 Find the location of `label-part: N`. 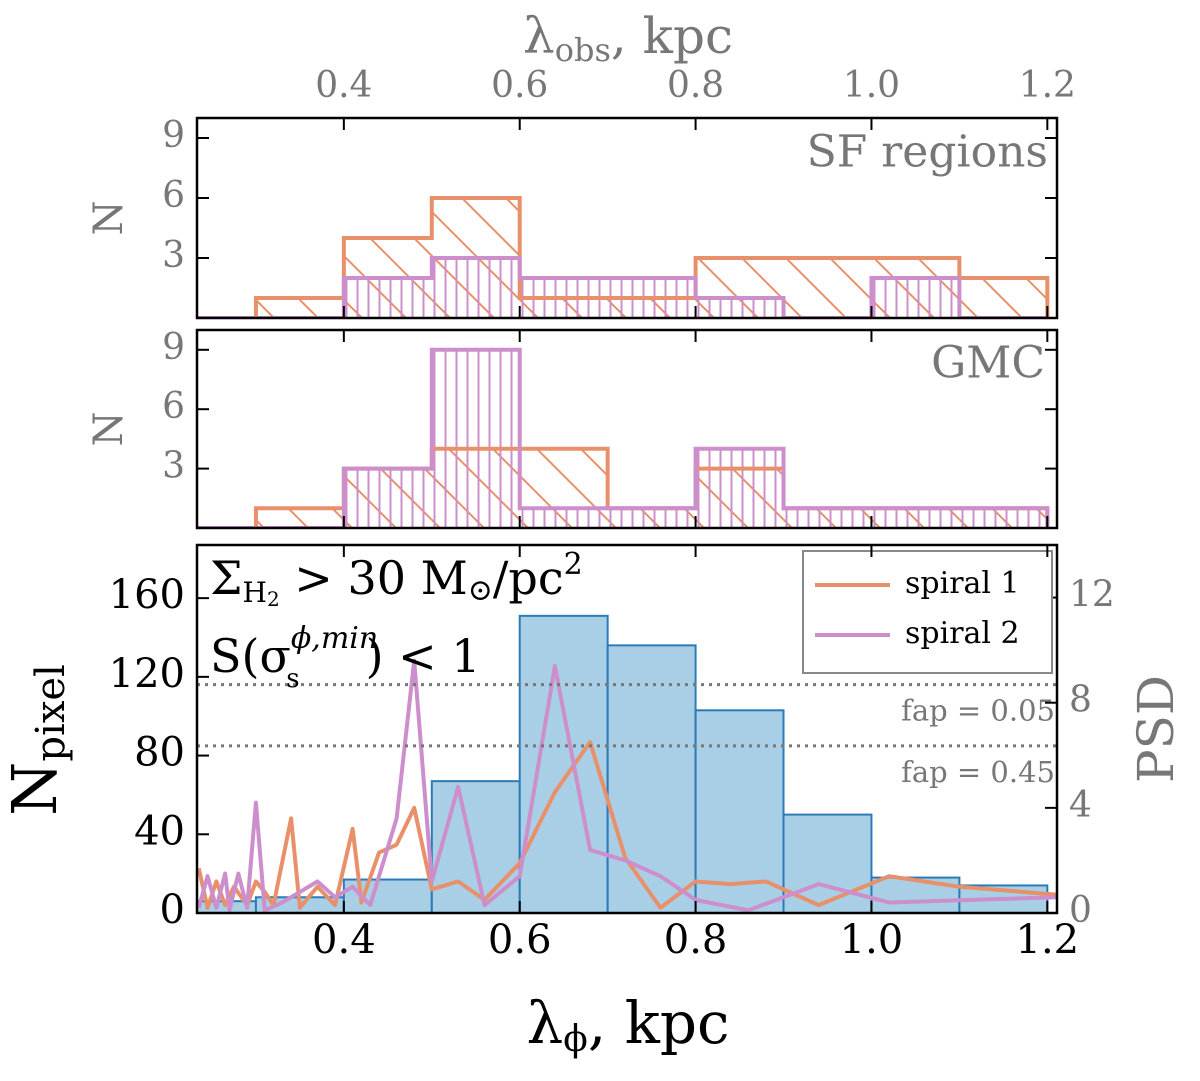

label-part: N is located at coordinates (35, 789).